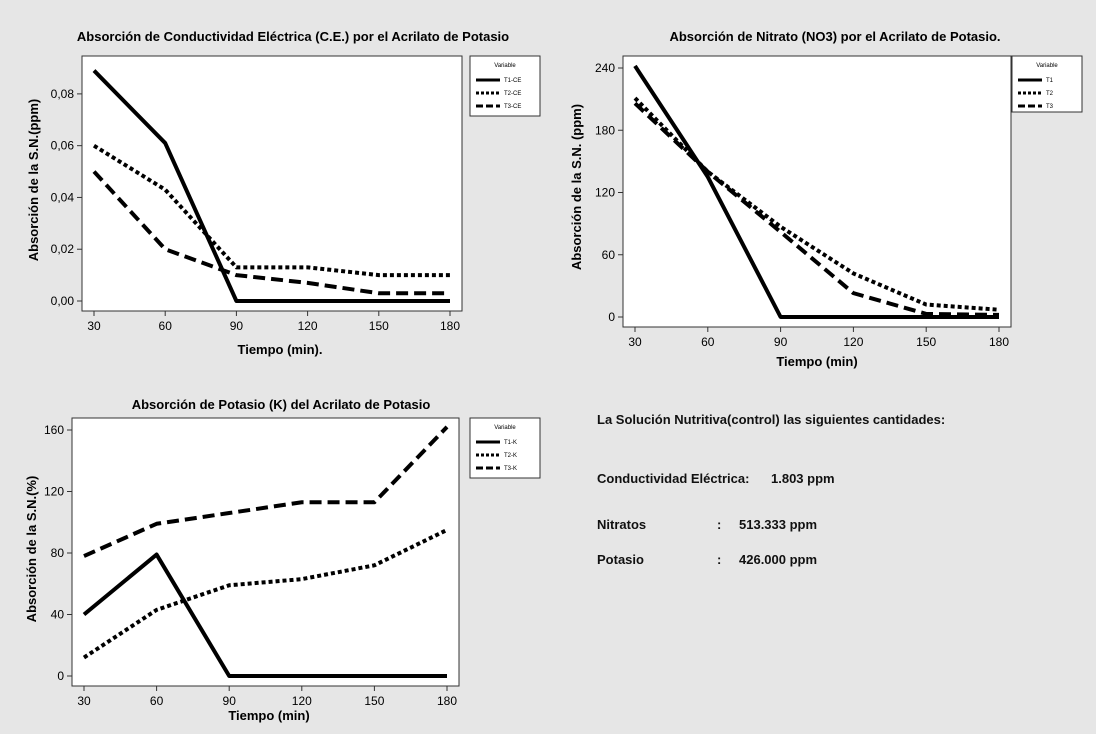  What do you see at coordinates (63, 94) in the screenshot?
I see `y-tick-label: 0,08` at bounding box center [63, 94].